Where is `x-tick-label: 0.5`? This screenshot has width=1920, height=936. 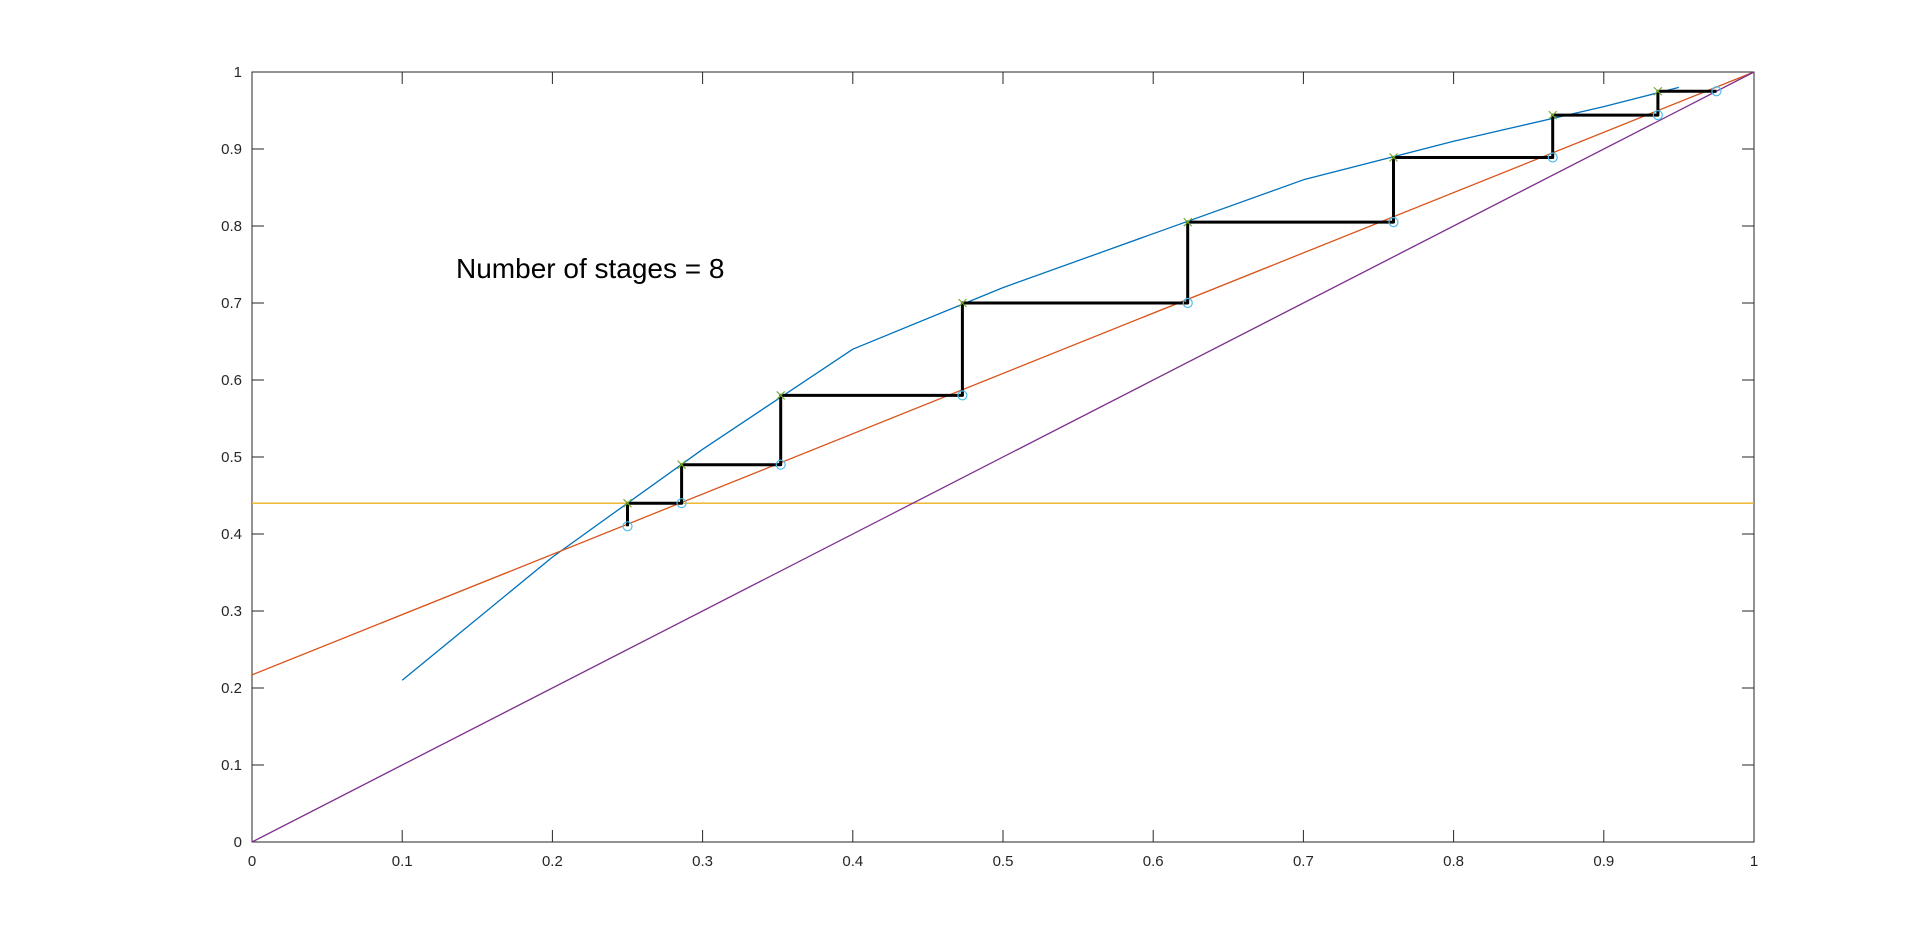 x-tick-label: 0.5 is located at coordinates (1003, 861).